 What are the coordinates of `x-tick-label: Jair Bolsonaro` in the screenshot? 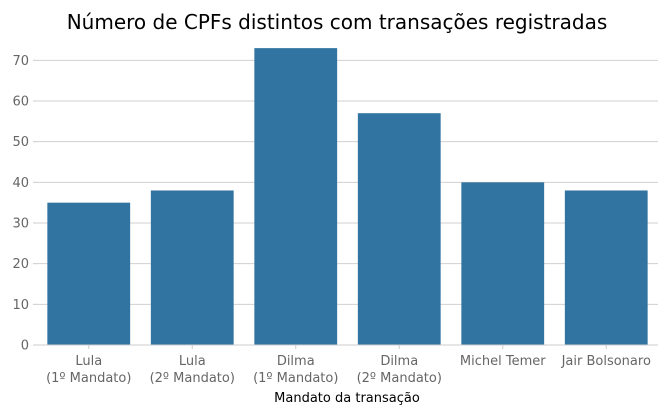 It's located at (606, 361).